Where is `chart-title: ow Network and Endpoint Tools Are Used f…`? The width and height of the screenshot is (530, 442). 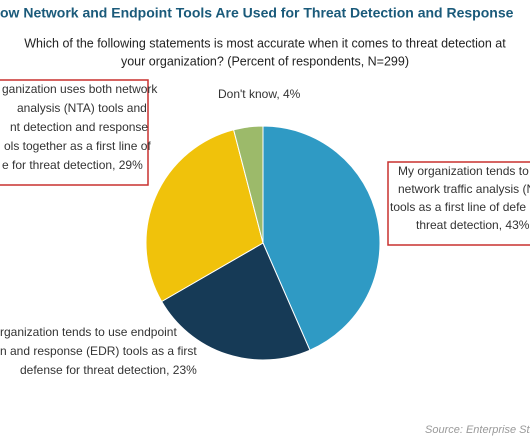 chart-title: ow Network and Endpoint Tools Are Used f… is located at coordinates (257, 13).